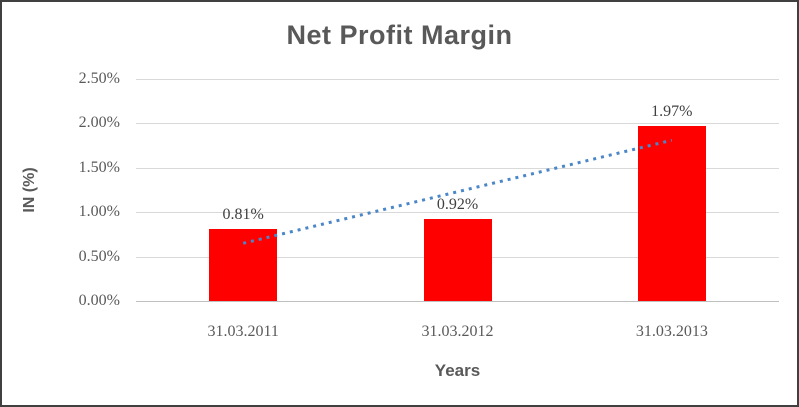 This screenshot has height=407, width=799. What do you see at coordinates (399, 35) in the screenshot?
I see `chart-title: Net Profit Margin` at bounding box center [399, 35].